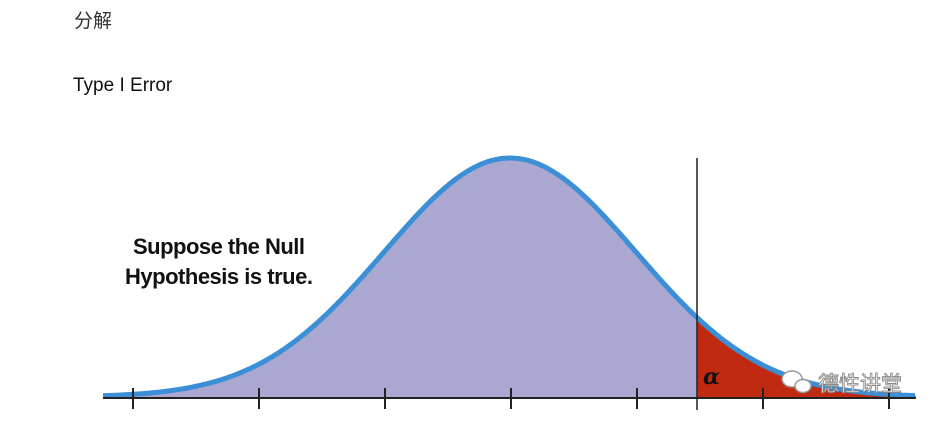 The height and width of the screenshot is (424, 941). I want to click on caption-line: Suppose the Null, so click(219, 246).